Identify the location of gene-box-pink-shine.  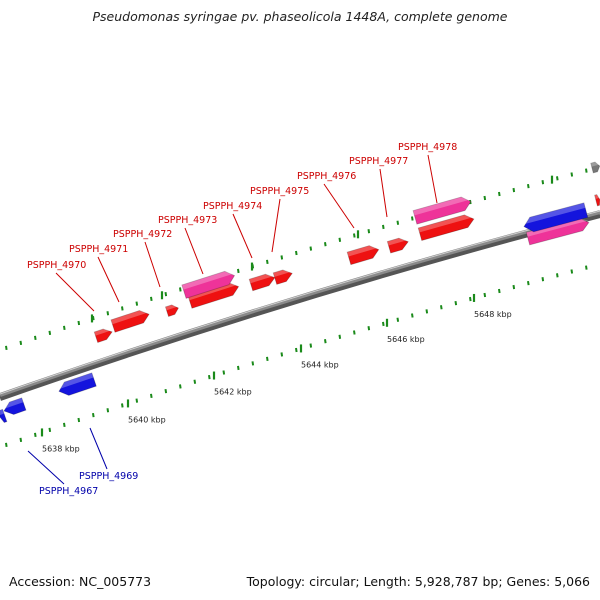
(442, 206).